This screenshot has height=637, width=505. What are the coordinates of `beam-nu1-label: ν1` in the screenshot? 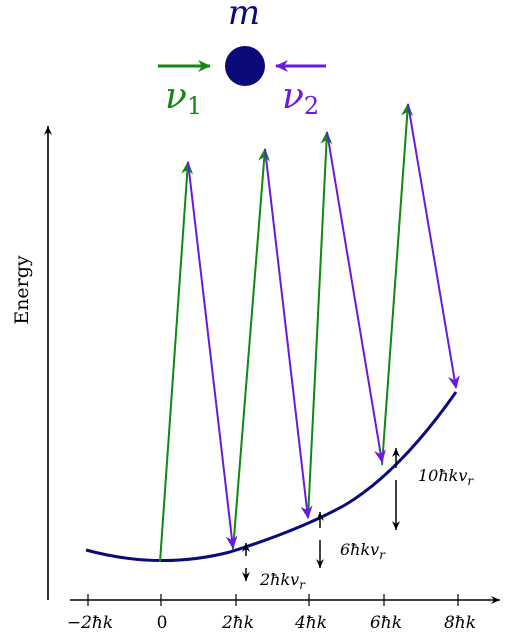 It's located at (183, 98).